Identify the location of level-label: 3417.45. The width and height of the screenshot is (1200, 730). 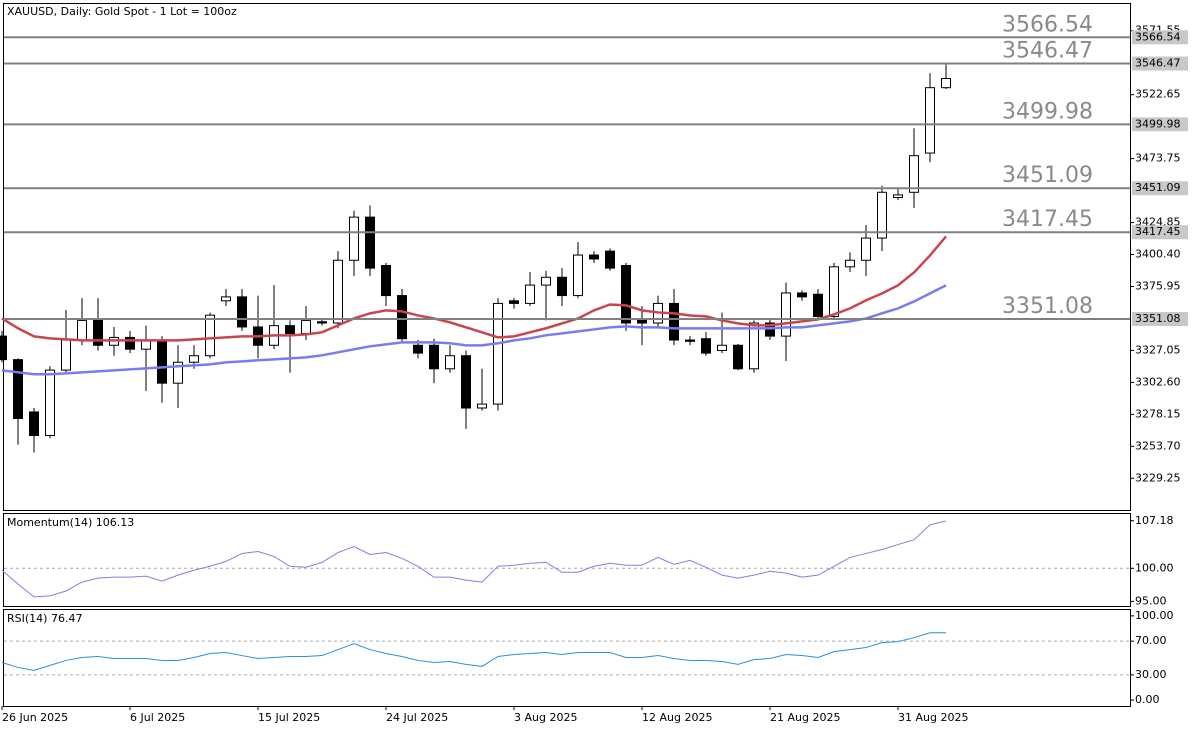
(1047, 219).